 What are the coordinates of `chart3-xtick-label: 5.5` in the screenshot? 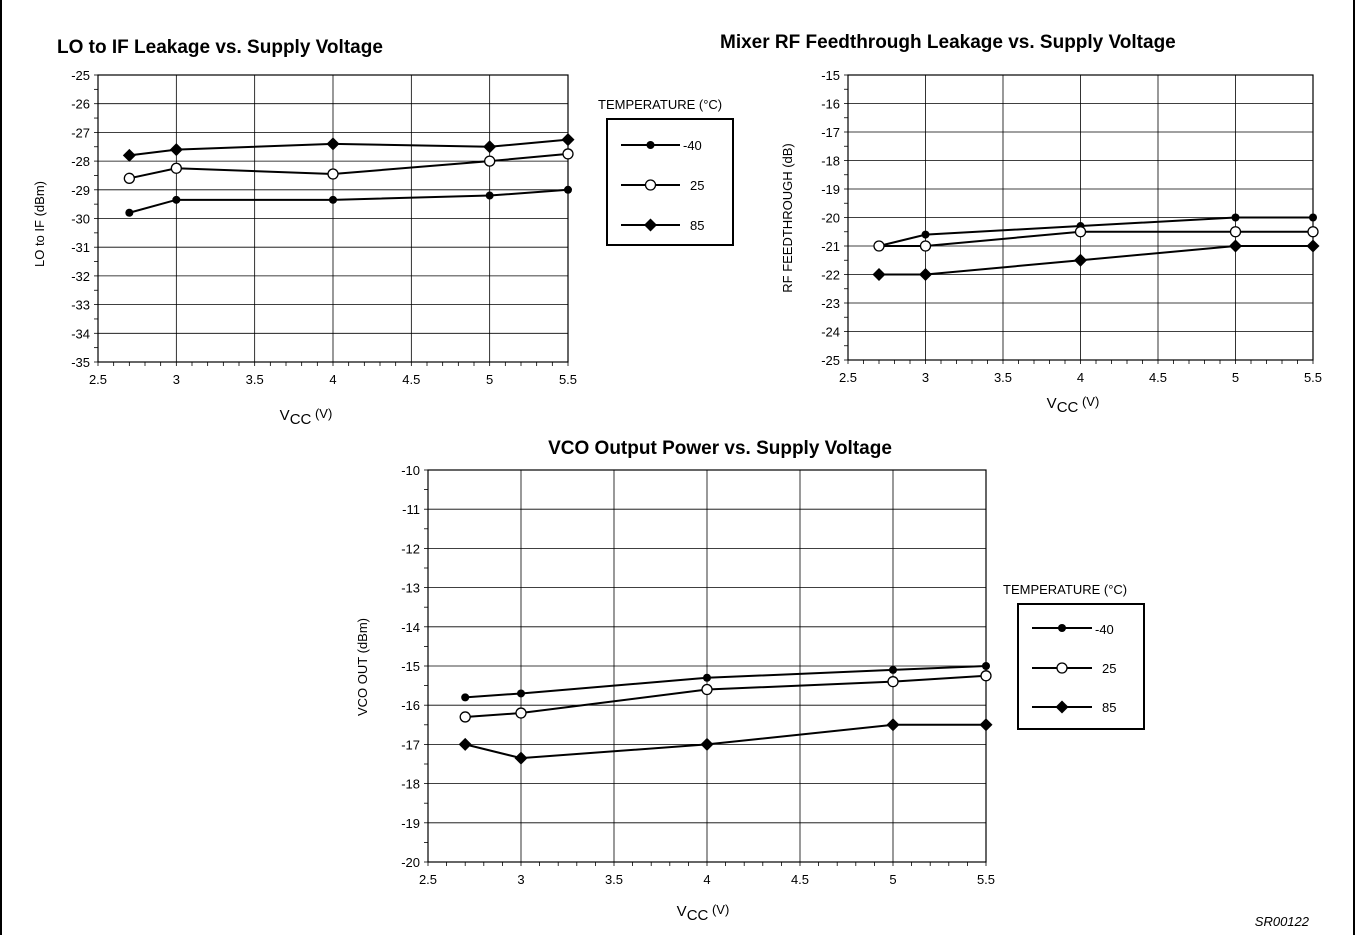 It's located at (986, 879).